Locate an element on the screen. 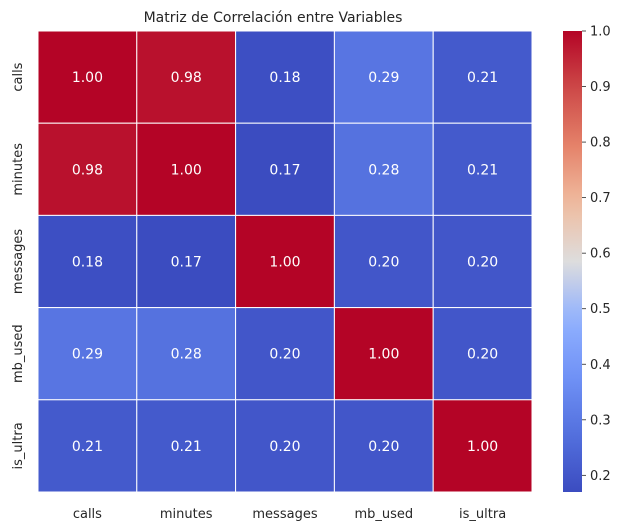  x-axis-tick-labels: calls minutes messages mb_used is_ultra is located at coordinates (289, 514).